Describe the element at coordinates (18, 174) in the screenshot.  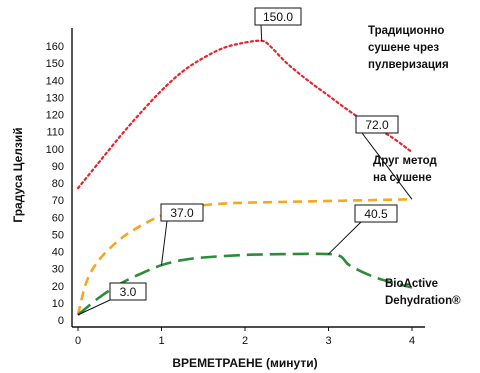
I see `y-axis-title: Градуса Целзий` at that location.